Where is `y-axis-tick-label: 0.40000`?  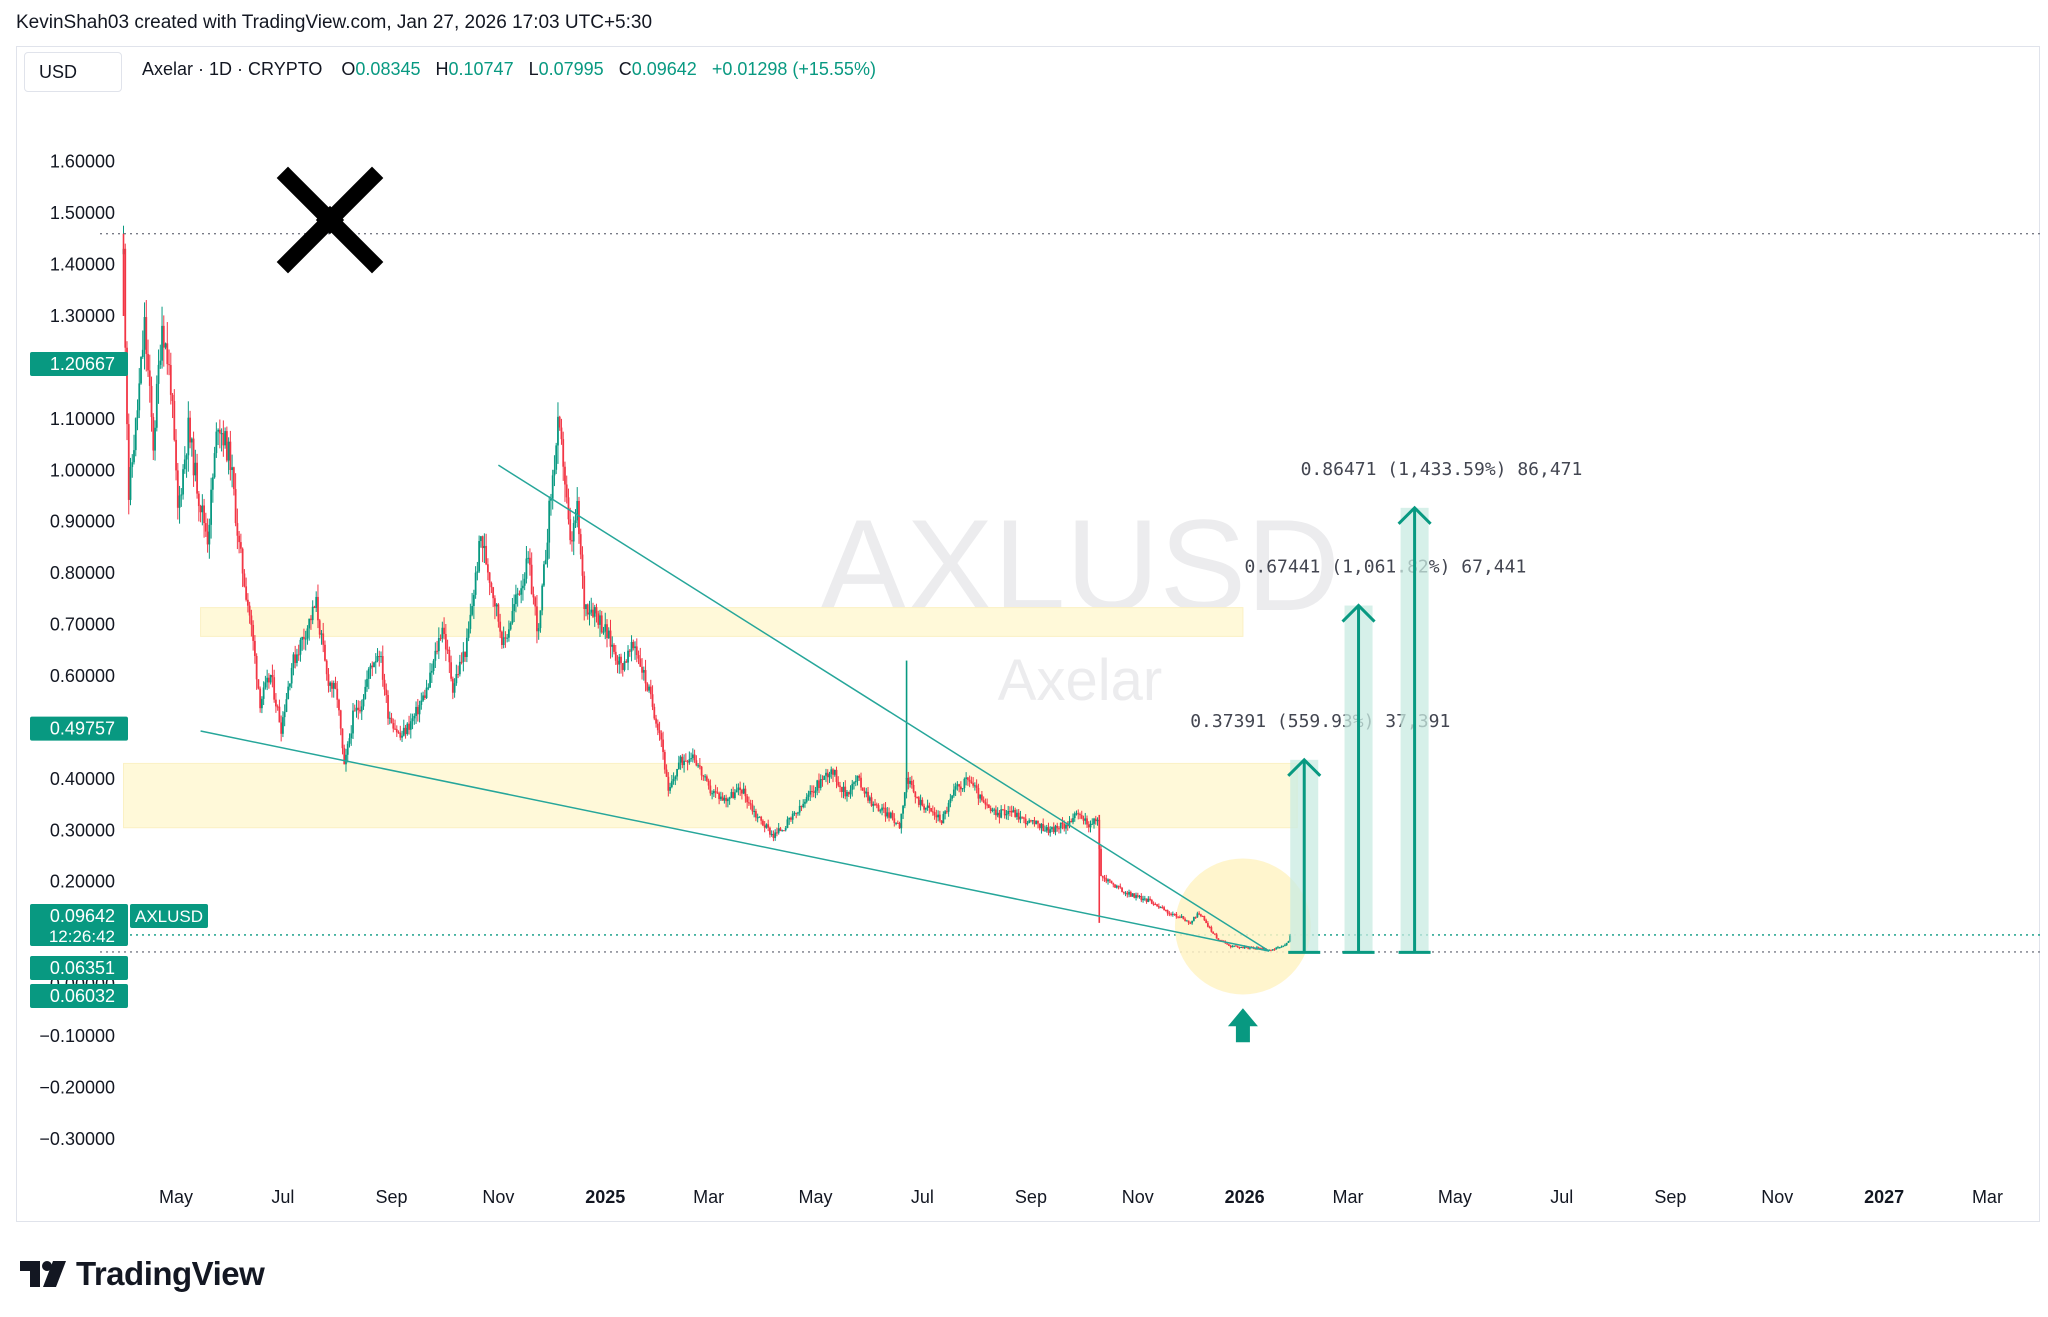
y-axis-tick-label: 0.40000 is located at coordinates (82, 779).